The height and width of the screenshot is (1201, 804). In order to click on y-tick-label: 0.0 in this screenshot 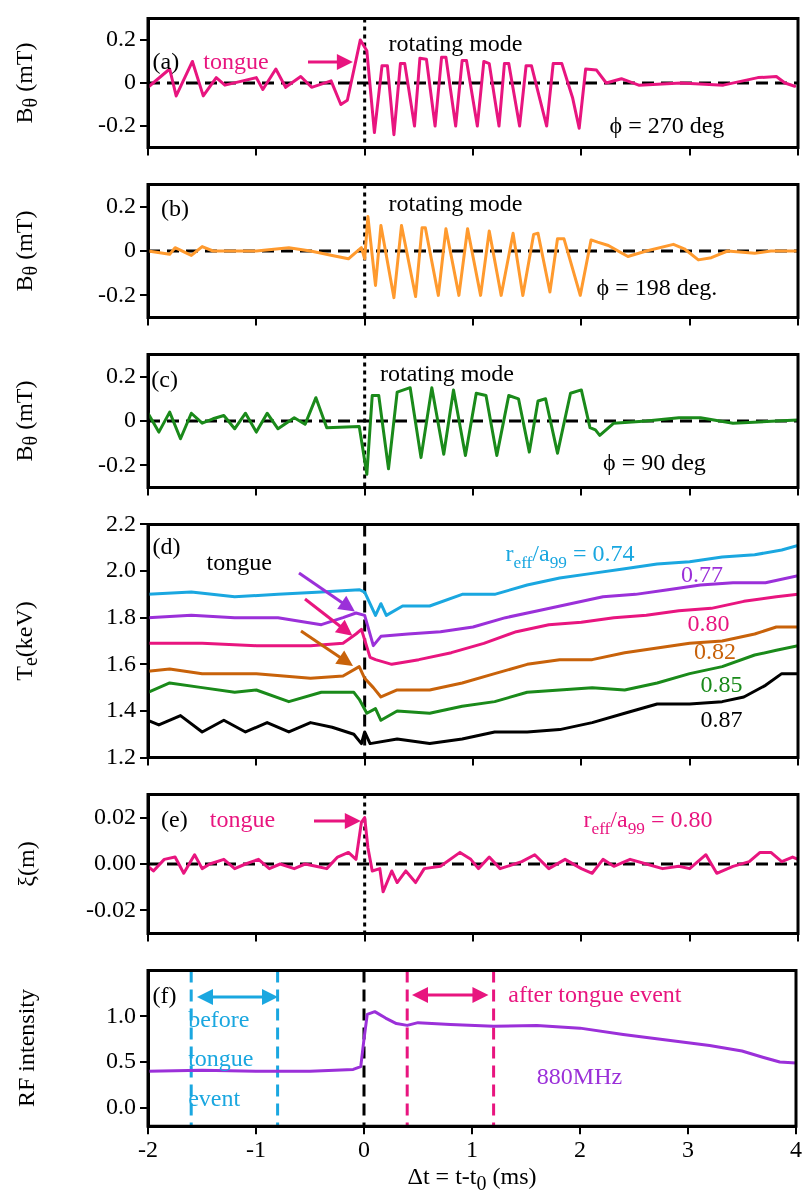, I will do `click(121, 1106)`.